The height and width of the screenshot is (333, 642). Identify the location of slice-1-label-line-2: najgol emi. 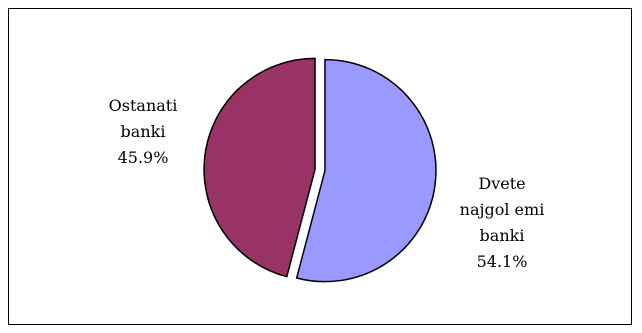
(502, 209).